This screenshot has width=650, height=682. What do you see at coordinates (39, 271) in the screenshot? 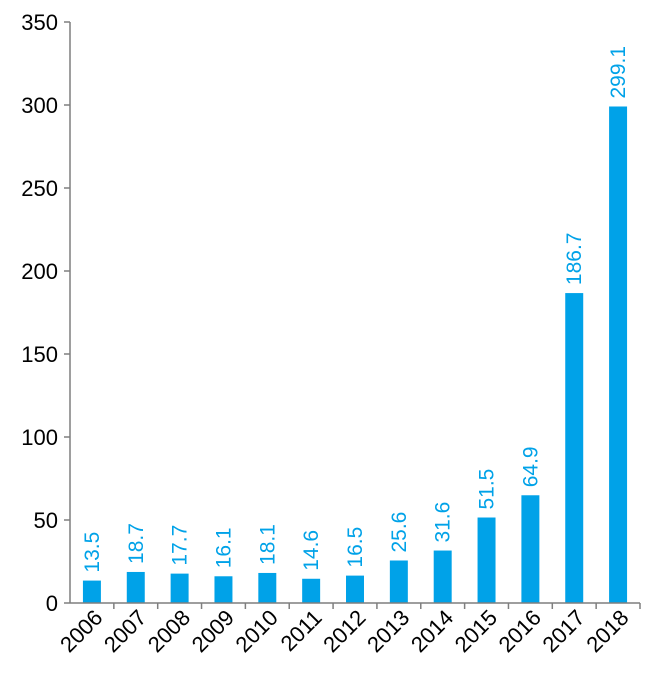
I see `y-tick-label: 200` at bounding box center [39, 271].